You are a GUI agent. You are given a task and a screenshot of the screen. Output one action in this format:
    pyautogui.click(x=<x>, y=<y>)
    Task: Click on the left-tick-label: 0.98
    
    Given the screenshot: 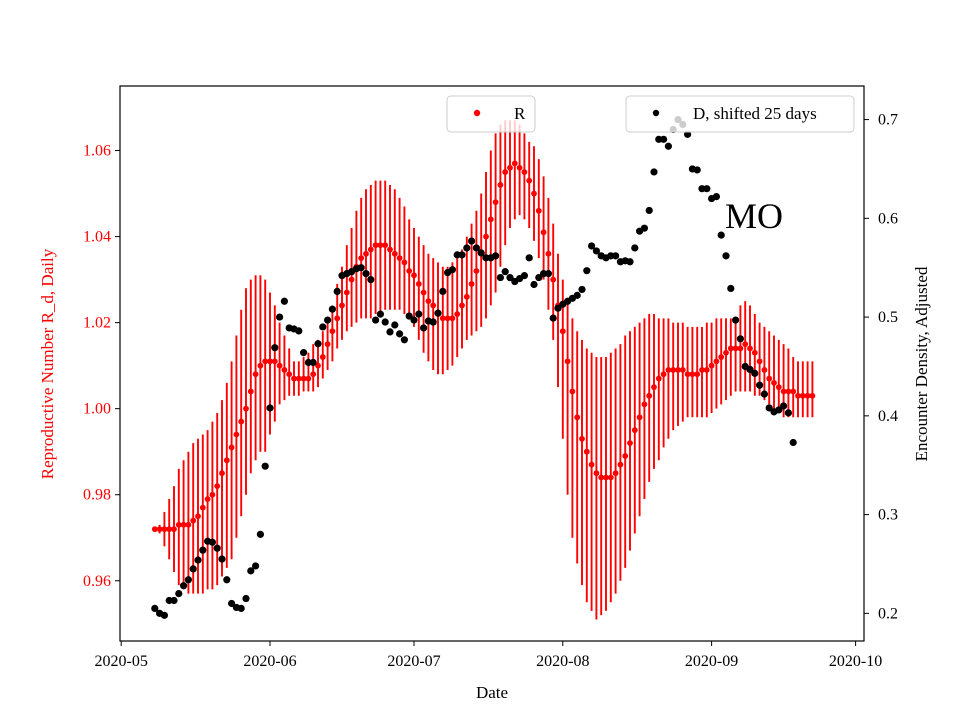 What is the action you would take?
    pyautogui.click(x=97, y=495)
    